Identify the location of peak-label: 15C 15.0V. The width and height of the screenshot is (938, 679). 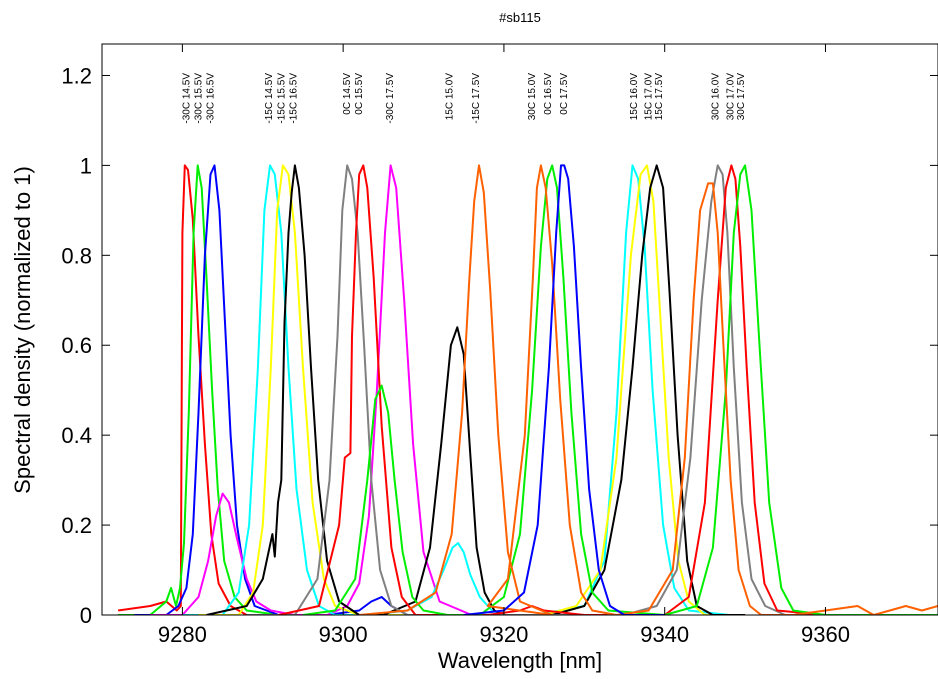
(449, 97).